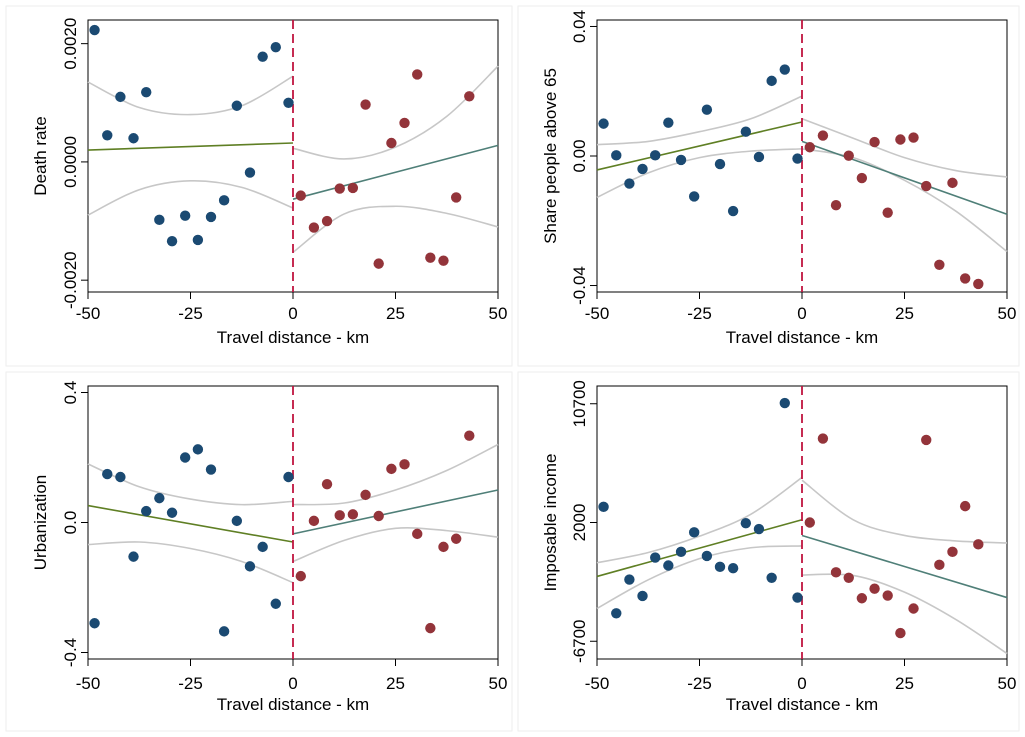  Describe the element at coordinates (190, 198) in the screenshot. I see `ci-left-lower-line` at that location.